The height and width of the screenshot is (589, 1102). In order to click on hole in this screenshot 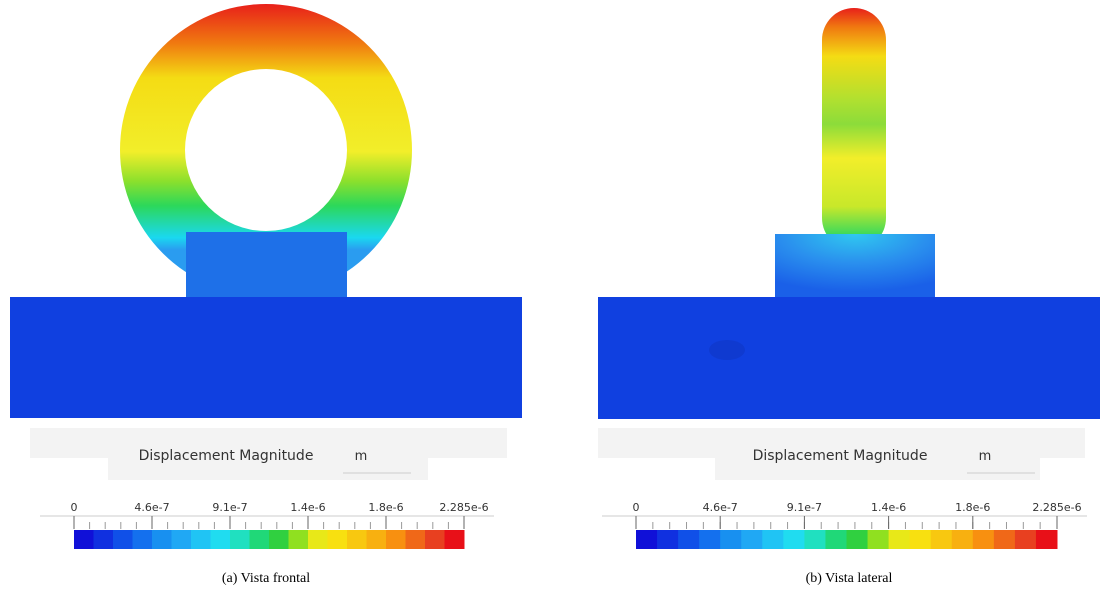, I will do `click(727, 350)`.